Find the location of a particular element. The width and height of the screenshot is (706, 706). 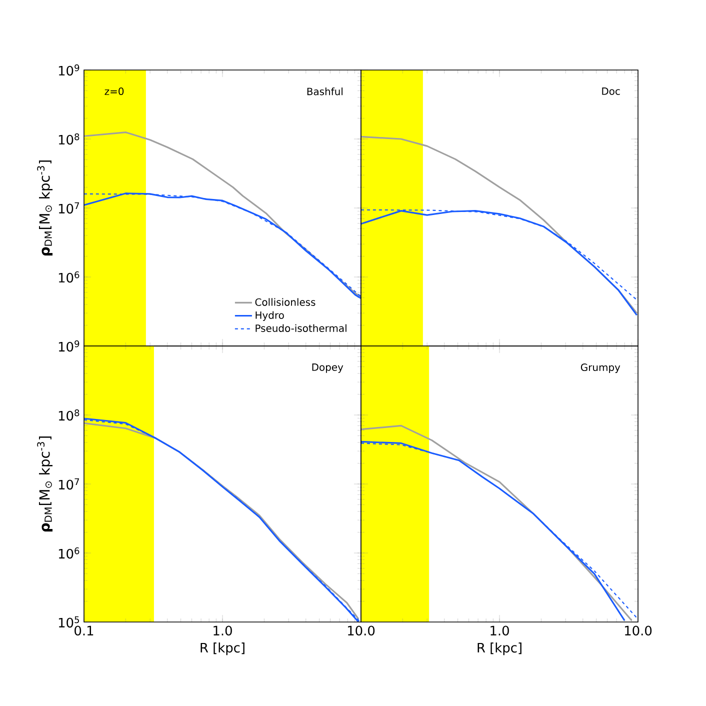

legend-label: Collisionless is located at coordinates (285, 302).